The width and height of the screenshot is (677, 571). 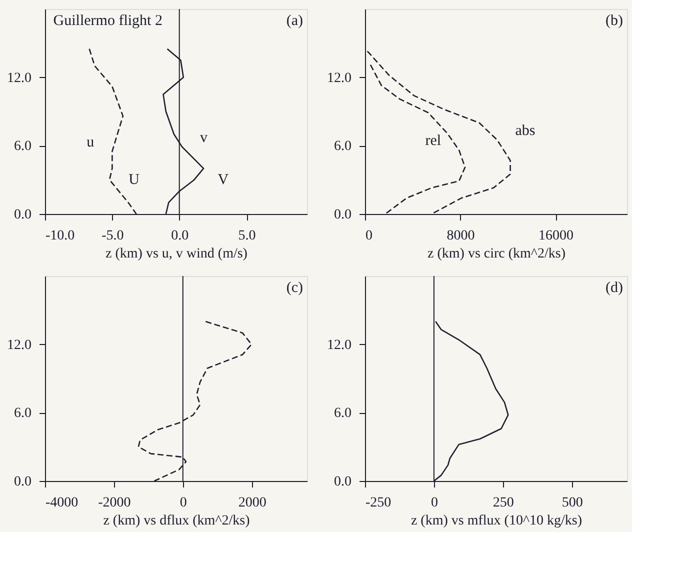 What do you see at coordinates (294, 288) in the screenshot?
I see `annotation: (c)` at bounding box center [294, 288].